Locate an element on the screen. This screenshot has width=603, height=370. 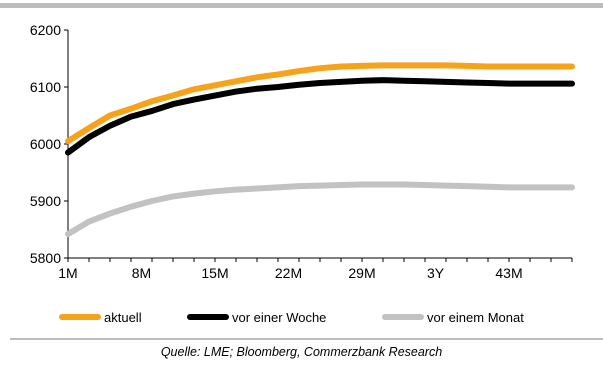
legend-label-vor-einem-Monat: vor einem Monat is located at coordinates (475, 317).